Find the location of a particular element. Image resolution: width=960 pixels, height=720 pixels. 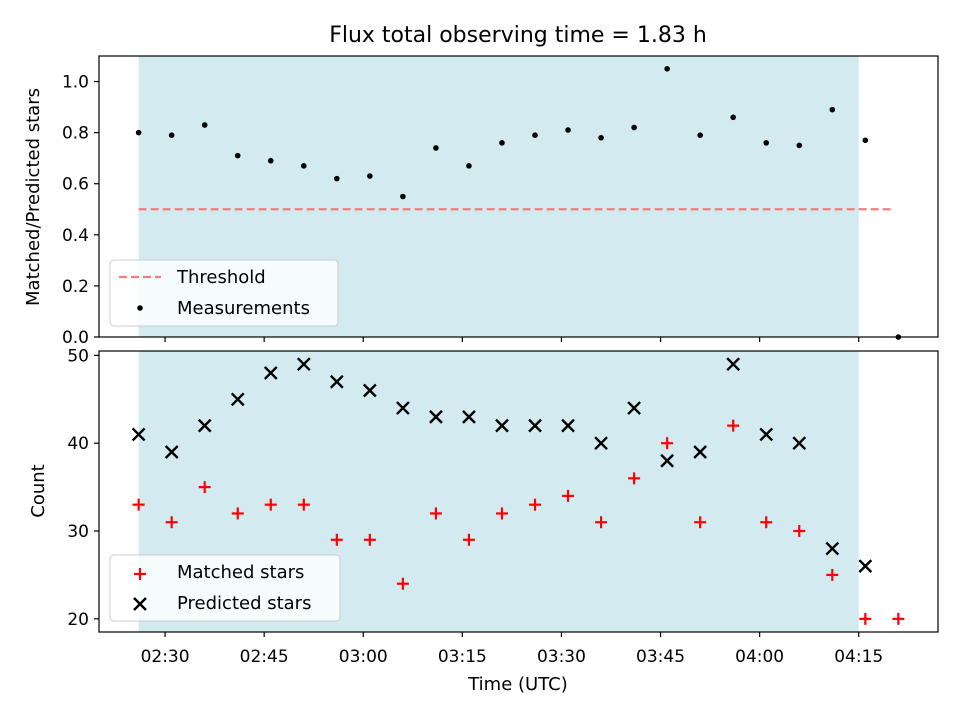

count-legend: Matched stars Predicted stars is located at coordinates (225, 588).